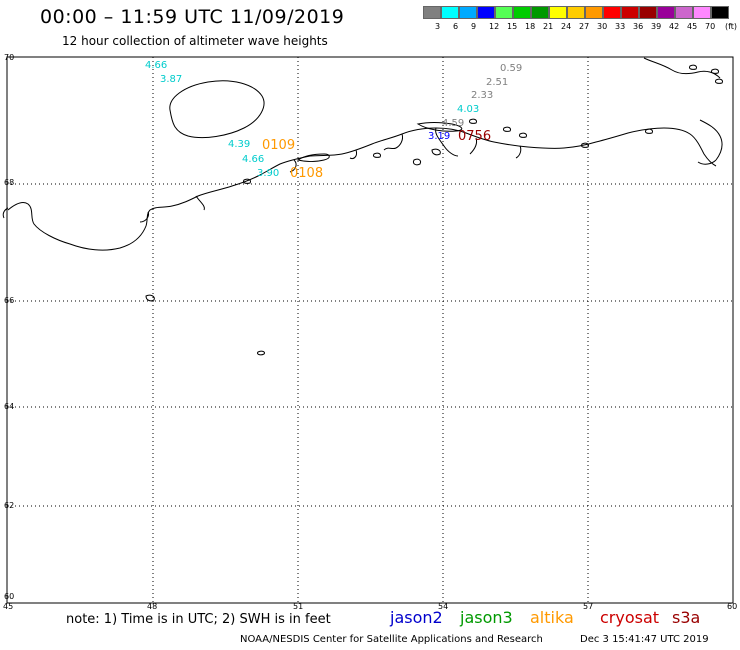 This screenshot has width=740, height=650. I want to click on generated-timestamp: Dec 3 15:41:47 UTC 2019, so click(644, 639).